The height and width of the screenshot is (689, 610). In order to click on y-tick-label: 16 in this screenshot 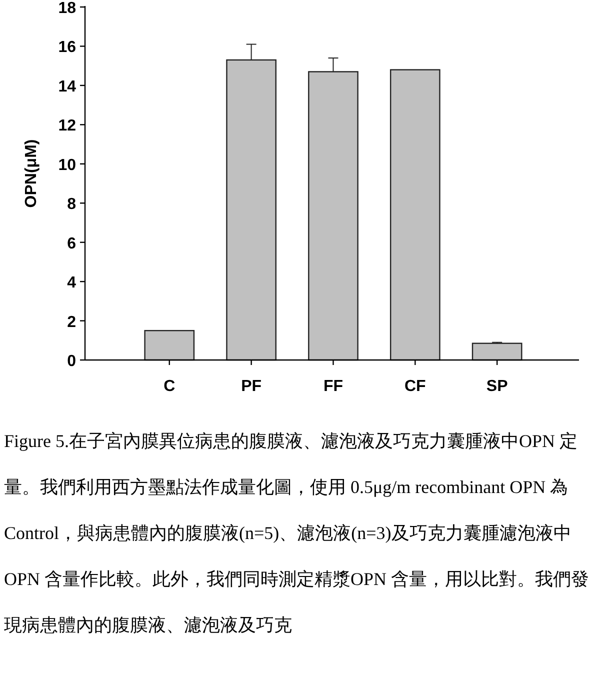, I will do `click(67, 47)`.